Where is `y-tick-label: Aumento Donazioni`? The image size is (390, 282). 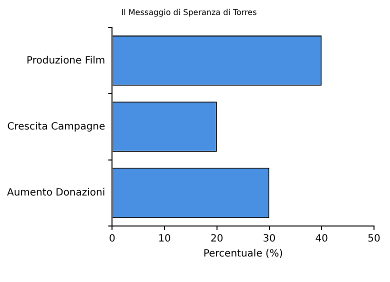
y-tick-label: Aumento Donazioni is located at coordinates (56, 193).